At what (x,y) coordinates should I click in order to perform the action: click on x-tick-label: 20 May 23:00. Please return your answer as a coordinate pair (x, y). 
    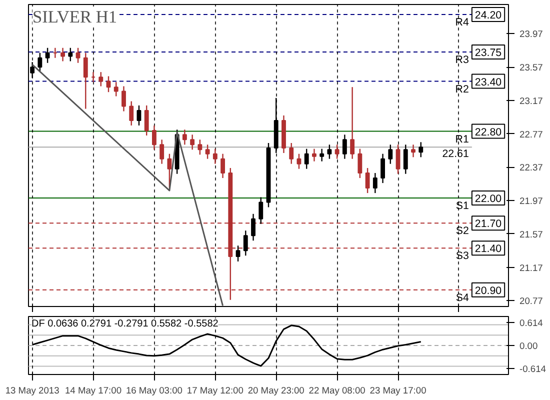
    Looking at the image, I should click on (276, 391).